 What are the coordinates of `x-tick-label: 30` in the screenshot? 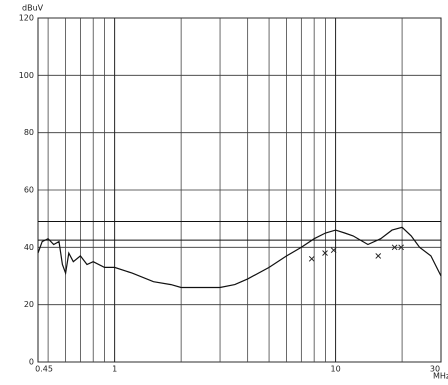 It's located at (435, 369).